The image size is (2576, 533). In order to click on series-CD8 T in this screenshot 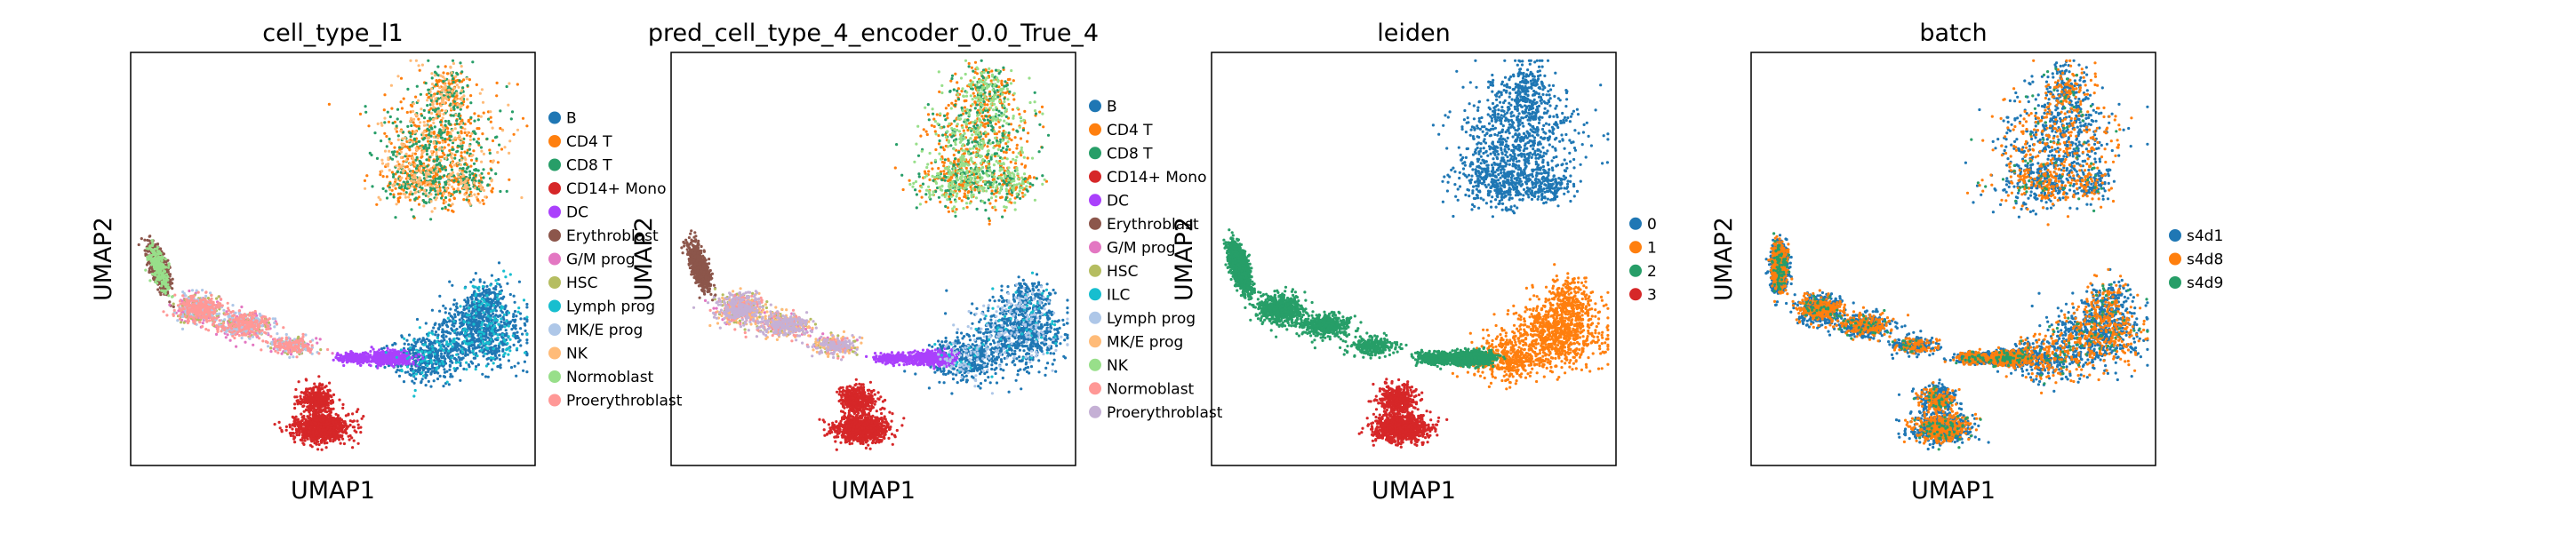, I will do `click(439, 140)`.